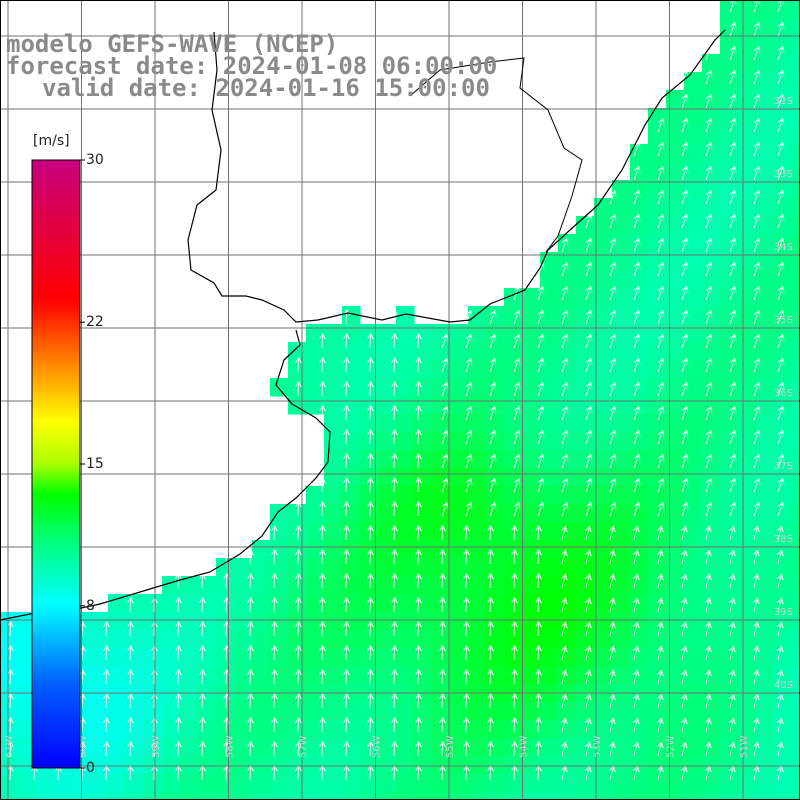 This screenshot has height=800, width=800. Describe the element at coordinates (95, 160) in the screenshot. I see `colorbar-tick-label: 30` at that location.